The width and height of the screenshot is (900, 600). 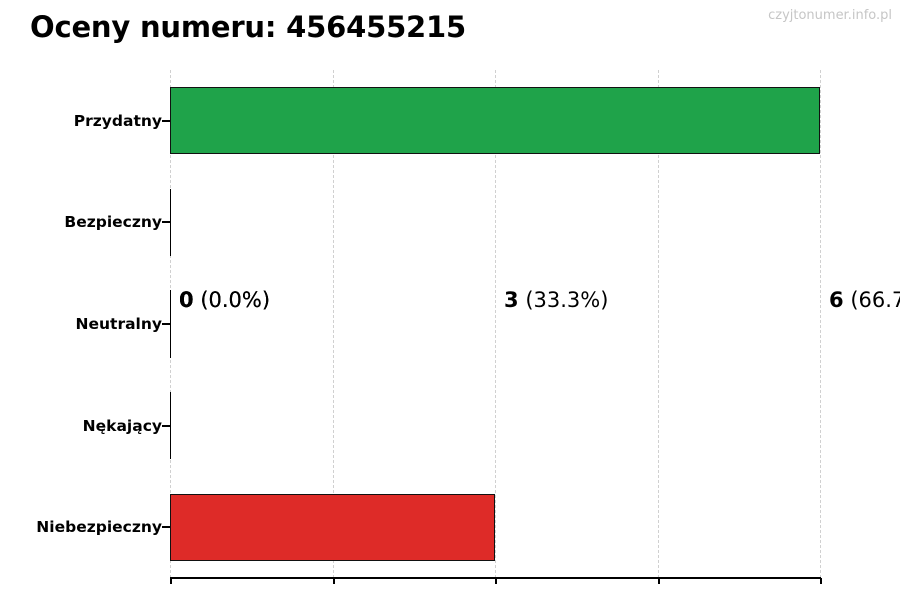 I want to click on category-label: Nękający, so click(x=122, y=425).